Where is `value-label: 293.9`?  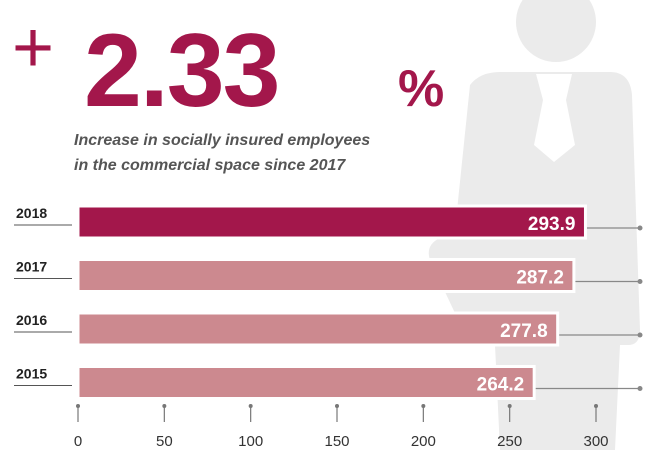
value-label: 293.9 is located at coordinates (552, 224).